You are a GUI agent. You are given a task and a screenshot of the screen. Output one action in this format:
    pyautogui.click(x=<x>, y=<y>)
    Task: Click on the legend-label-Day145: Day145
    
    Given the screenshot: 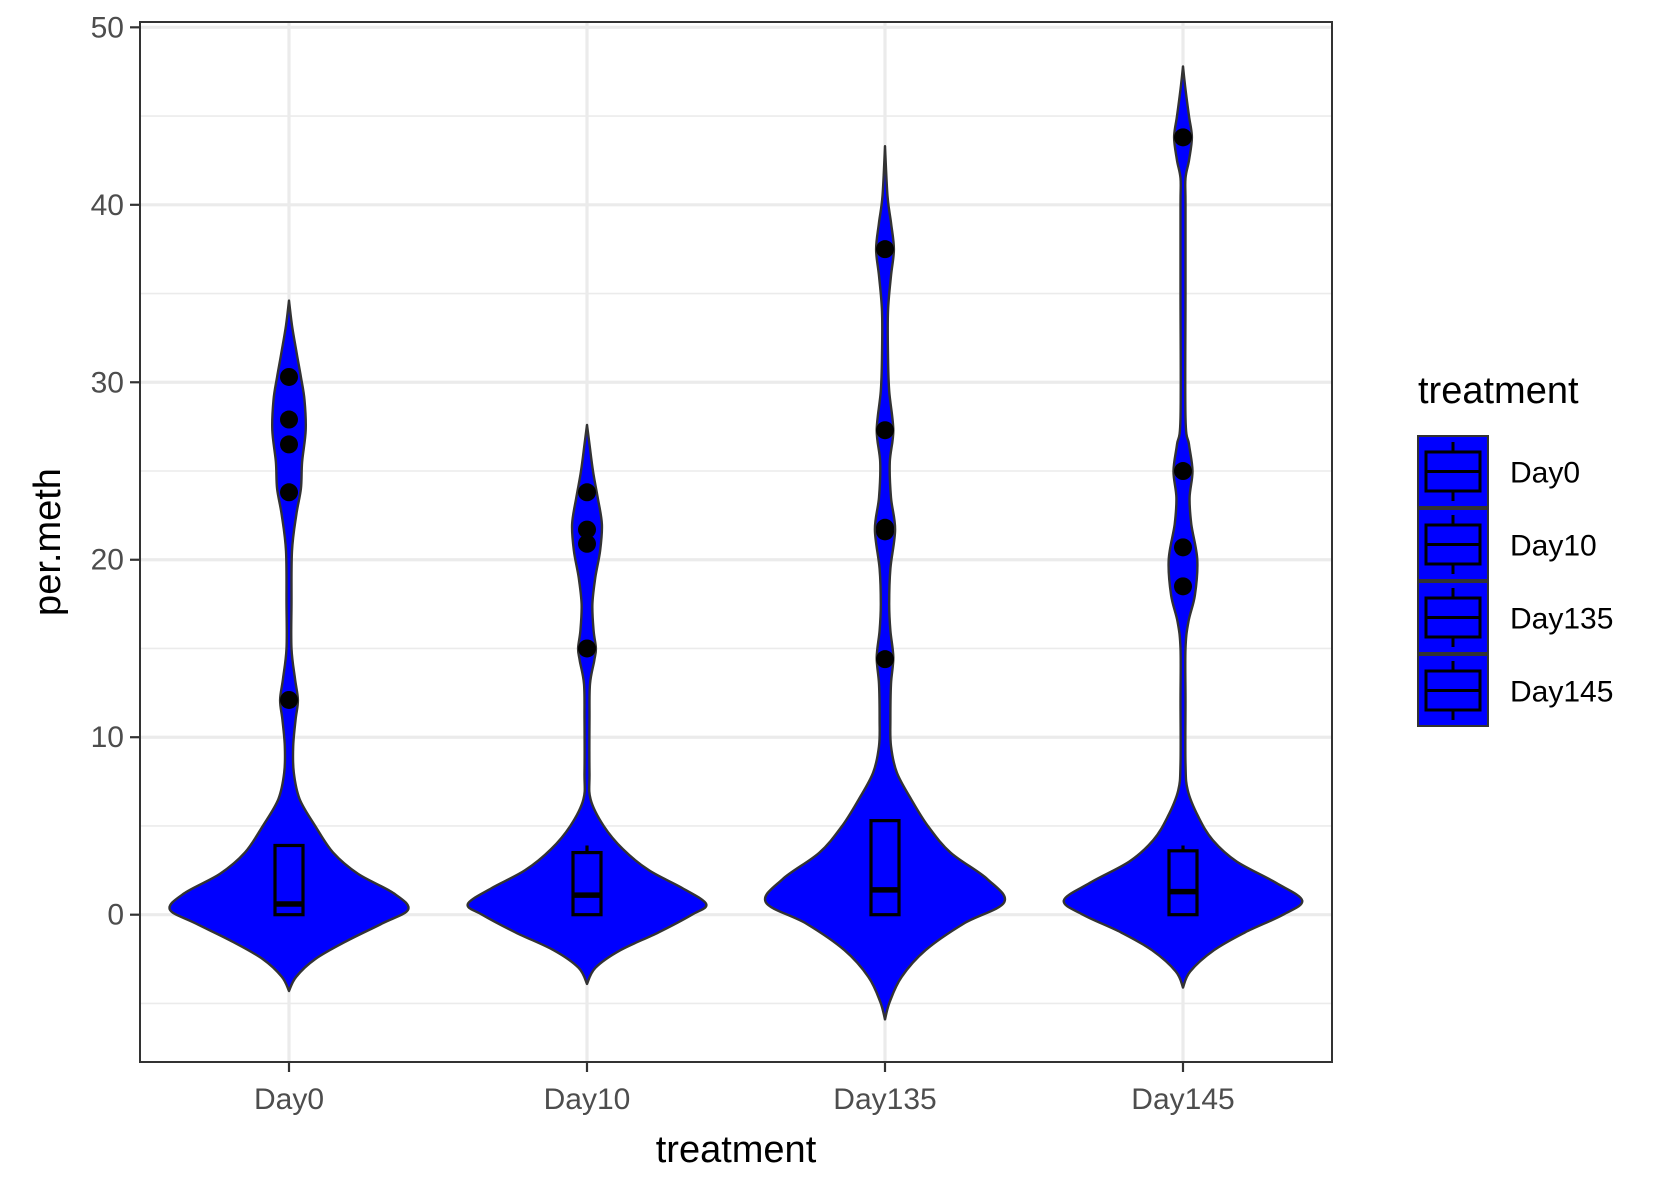 What is the action you would take?
    pyautogui.click(x=1561, y=692)
    